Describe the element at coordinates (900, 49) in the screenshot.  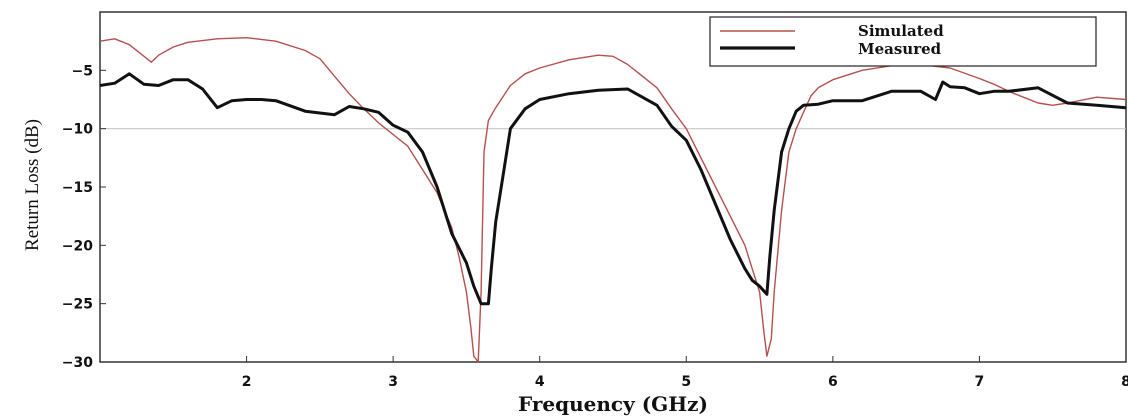
I see `legend-label-measured: Measured` at that location.